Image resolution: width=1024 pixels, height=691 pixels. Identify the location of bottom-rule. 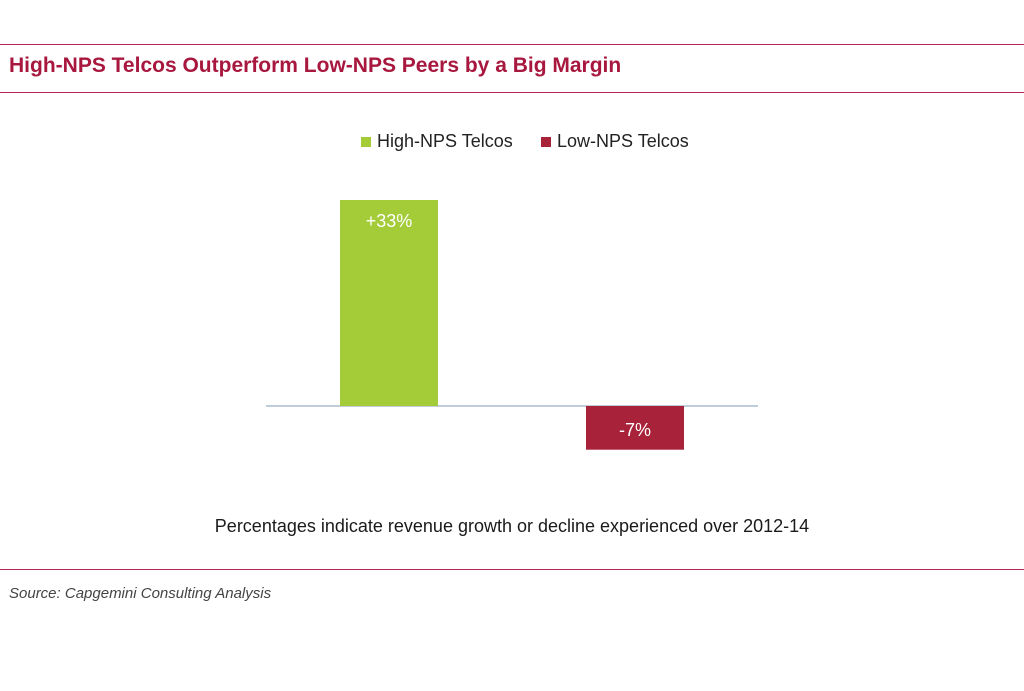
(512, 569).